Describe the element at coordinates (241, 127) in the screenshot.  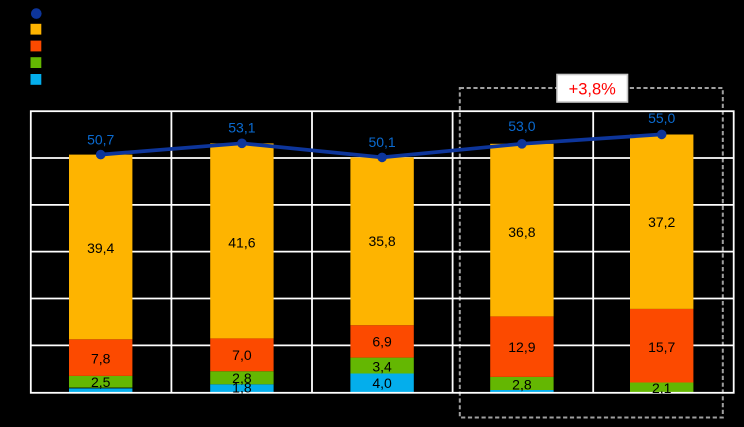
I see `svg-text: 53,1` at that location.